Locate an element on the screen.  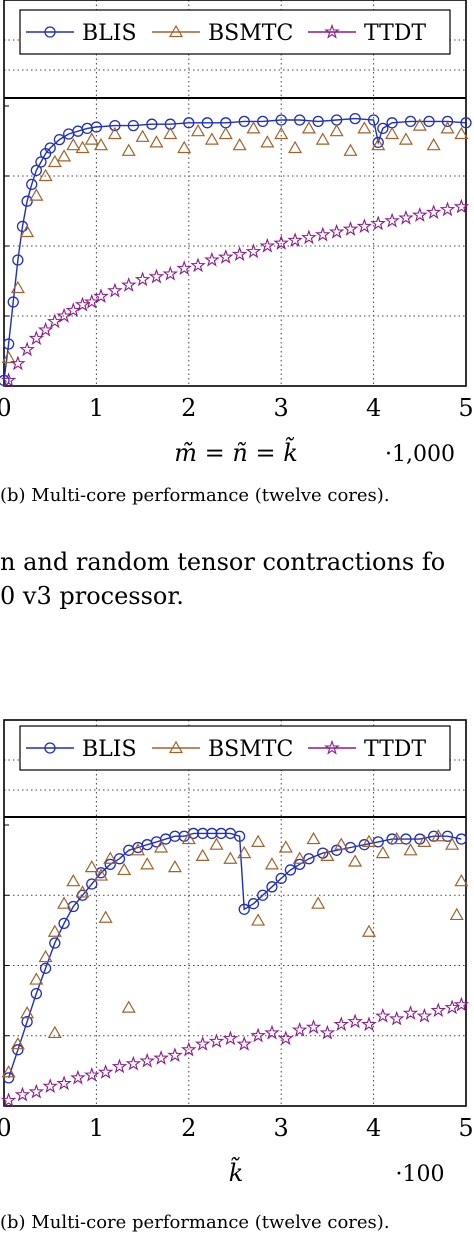
x-tick-label: 0 is located at coordinates (6, 408).